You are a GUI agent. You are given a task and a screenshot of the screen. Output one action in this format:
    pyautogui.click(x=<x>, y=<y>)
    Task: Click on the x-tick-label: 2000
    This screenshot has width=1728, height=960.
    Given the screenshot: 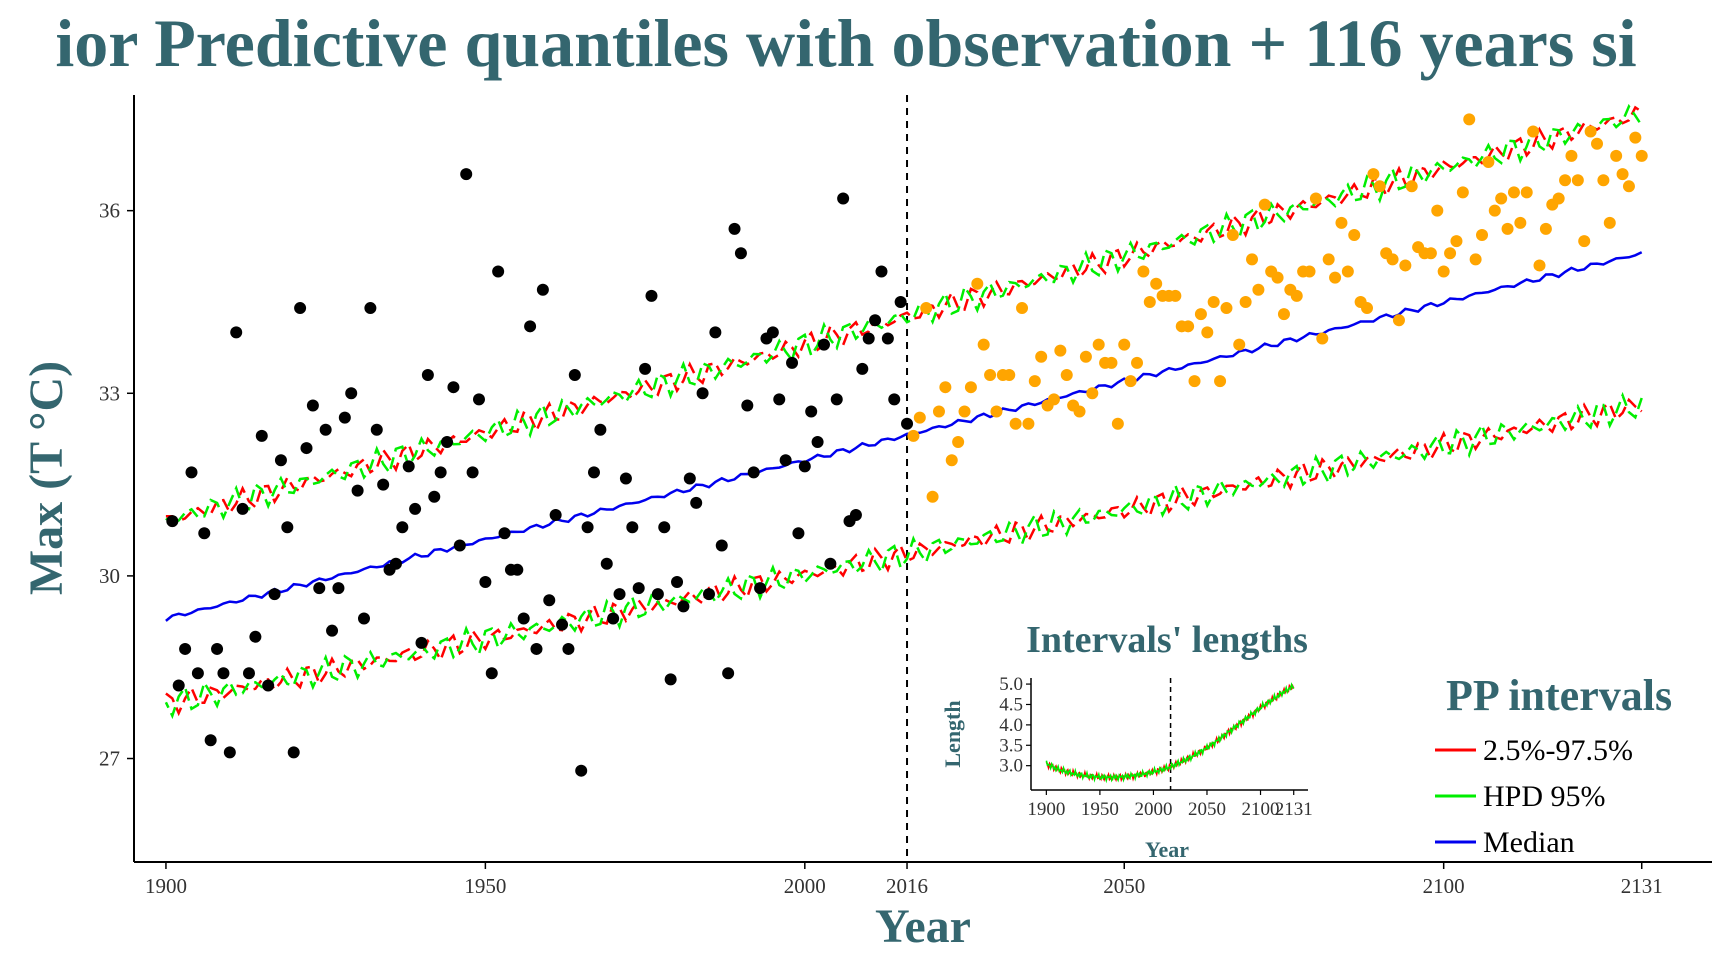 What is the action you would take?
    pyautogui.click(x=805, y=886)
    